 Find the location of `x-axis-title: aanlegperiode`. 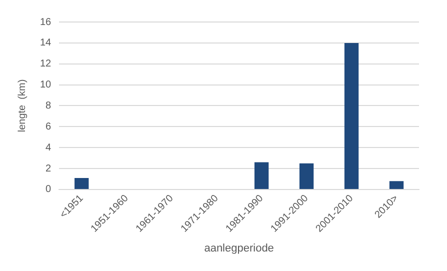

x-axis-title: aanlegperiode is located at coordinates (239, 248).